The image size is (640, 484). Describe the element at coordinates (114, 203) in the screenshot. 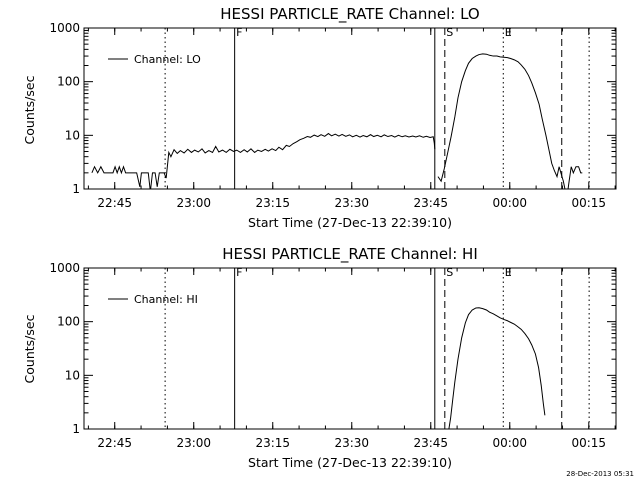

I see `x-tick-label-lo: 22:45` at that location.